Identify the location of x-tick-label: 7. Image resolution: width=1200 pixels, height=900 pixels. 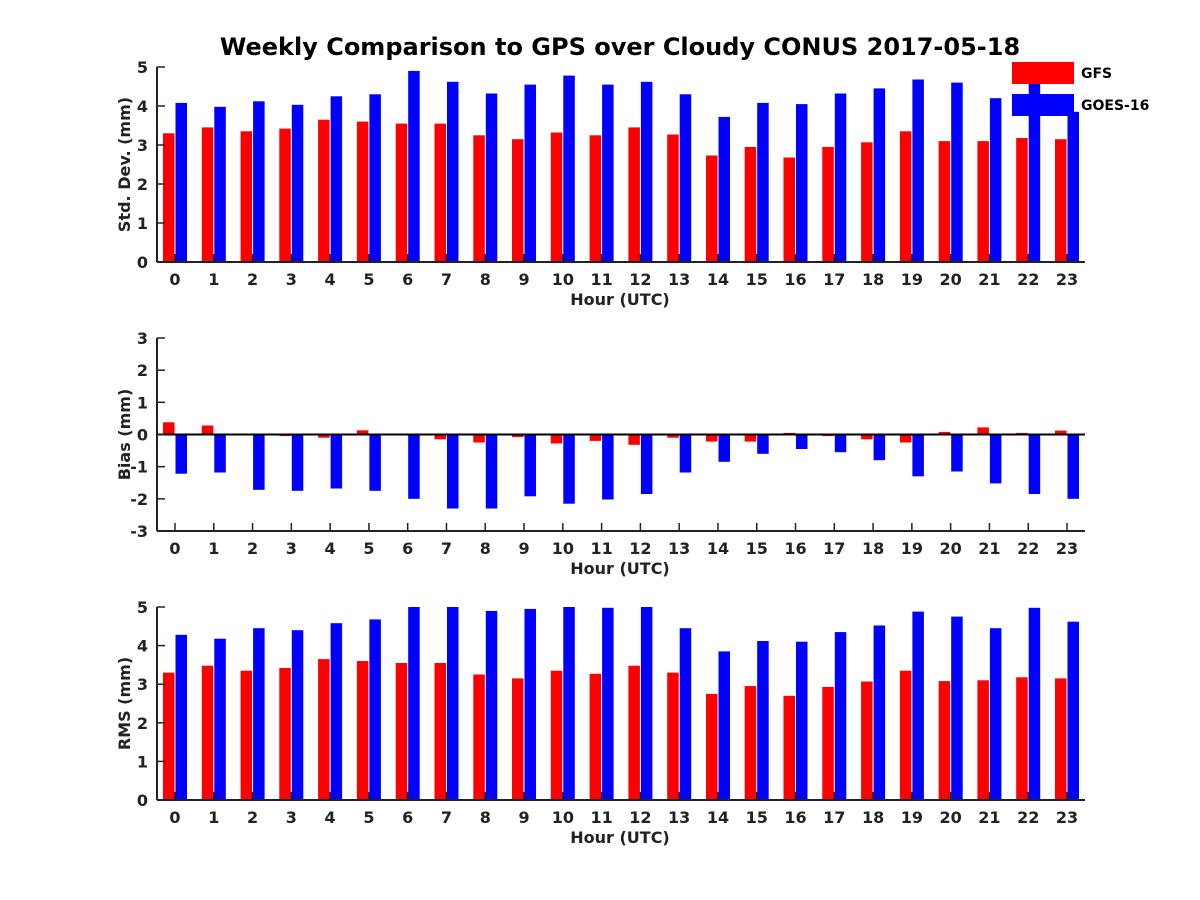
(446, 817).